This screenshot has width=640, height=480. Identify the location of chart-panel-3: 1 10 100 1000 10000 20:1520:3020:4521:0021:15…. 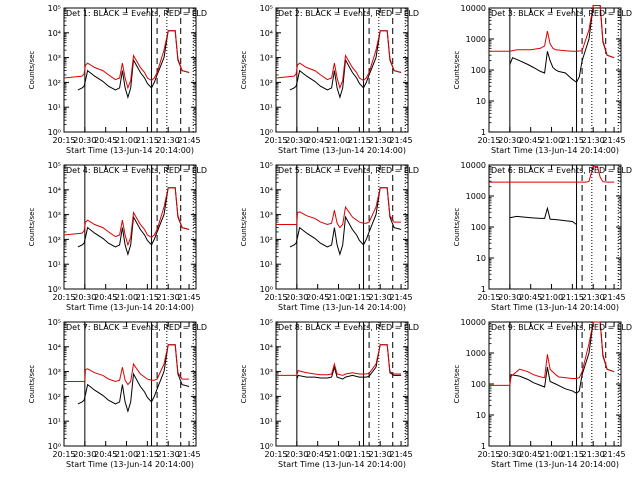
(542, 79).